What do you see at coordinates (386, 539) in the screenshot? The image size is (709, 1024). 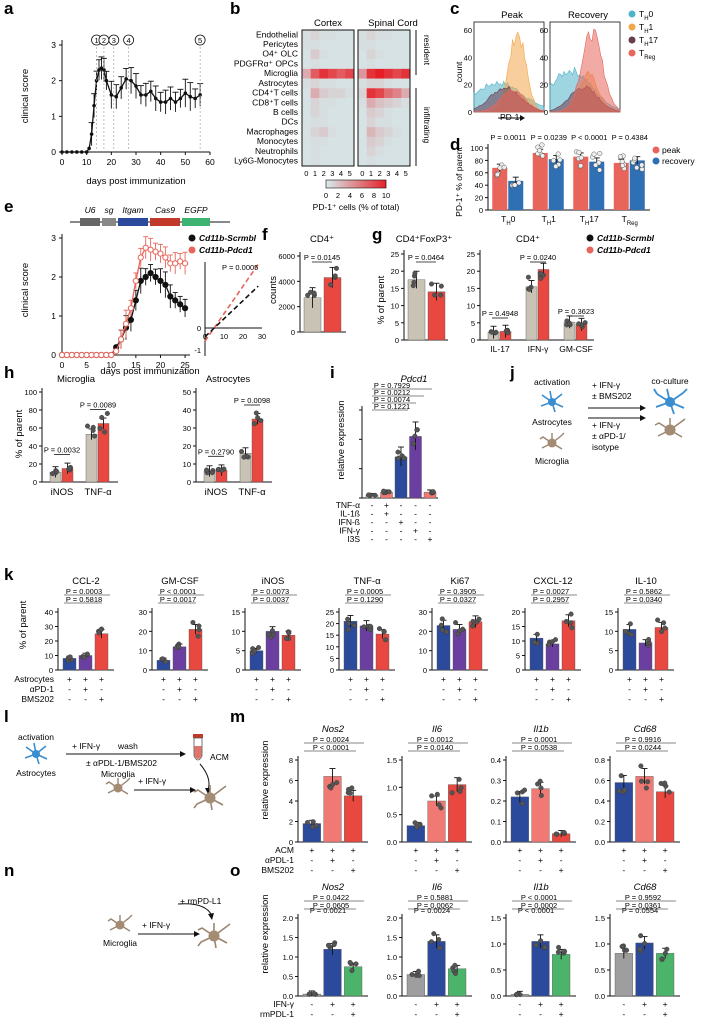 I see `i-grid-cell: -` at bounding box center [386, 539].